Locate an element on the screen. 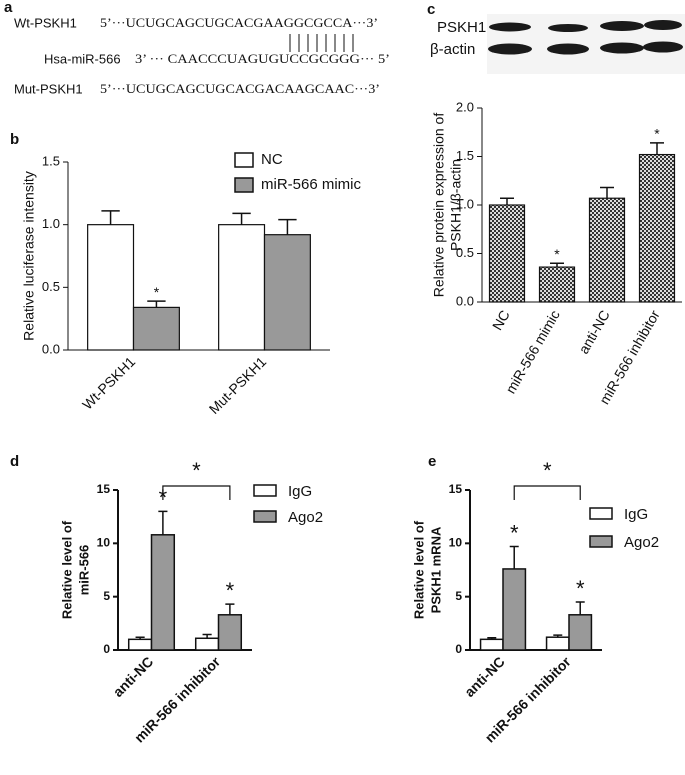 The image size is (685, 775). sequence: 5’···UCUGCAGCUGCACGAAGGCGCCA···3’ is located at coordinates (239, 22).